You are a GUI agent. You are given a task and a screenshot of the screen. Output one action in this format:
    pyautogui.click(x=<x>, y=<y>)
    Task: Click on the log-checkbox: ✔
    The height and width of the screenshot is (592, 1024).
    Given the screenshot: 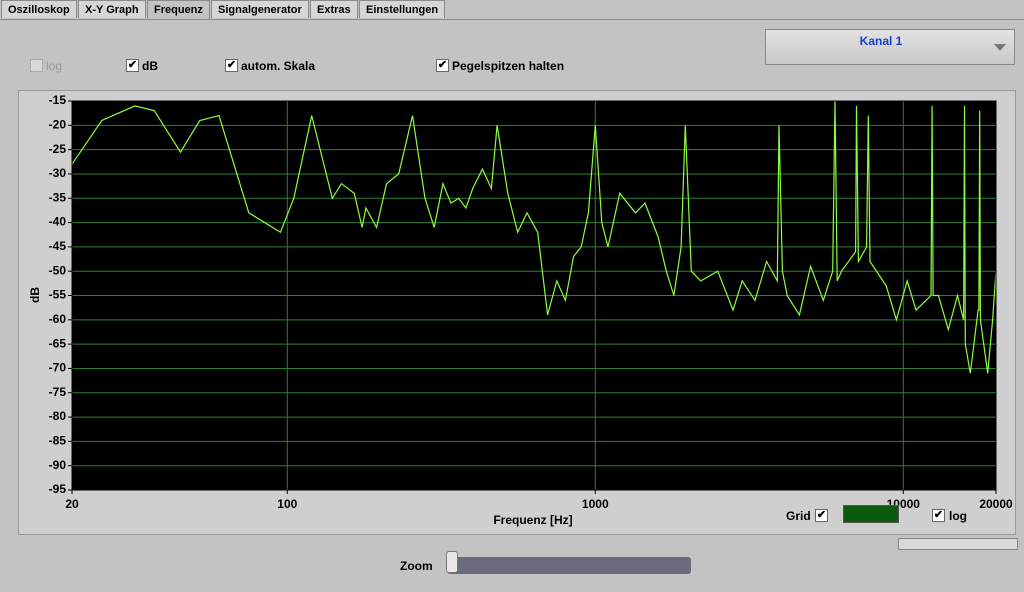 What is the action you would take?
    pyautogui.click(x=938, y=515)
    